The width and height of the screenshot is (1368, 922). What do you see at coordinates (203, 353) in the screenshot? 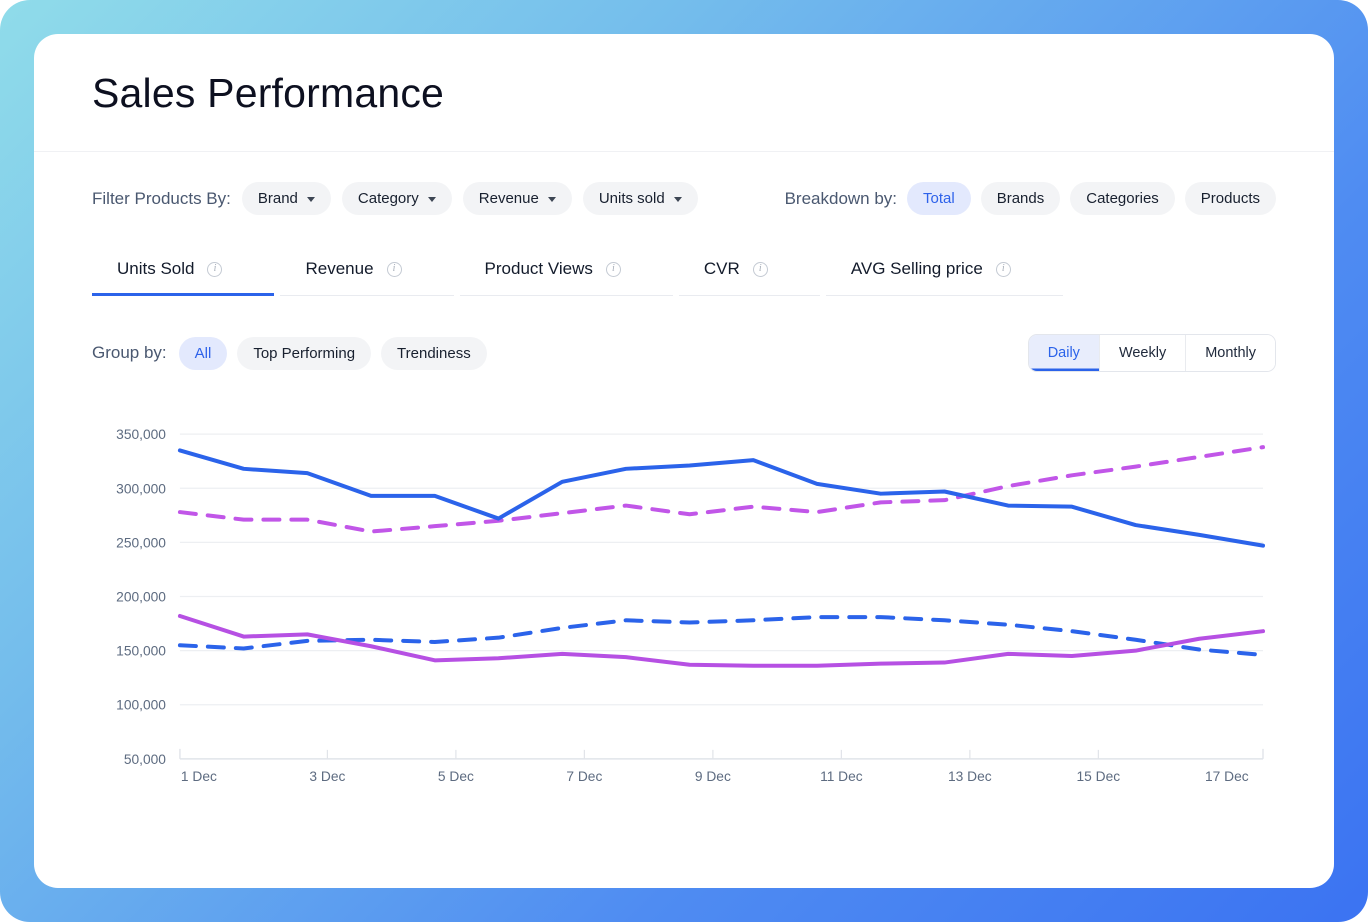
I see `group-all-button: All` at bounding box center [203, 353].